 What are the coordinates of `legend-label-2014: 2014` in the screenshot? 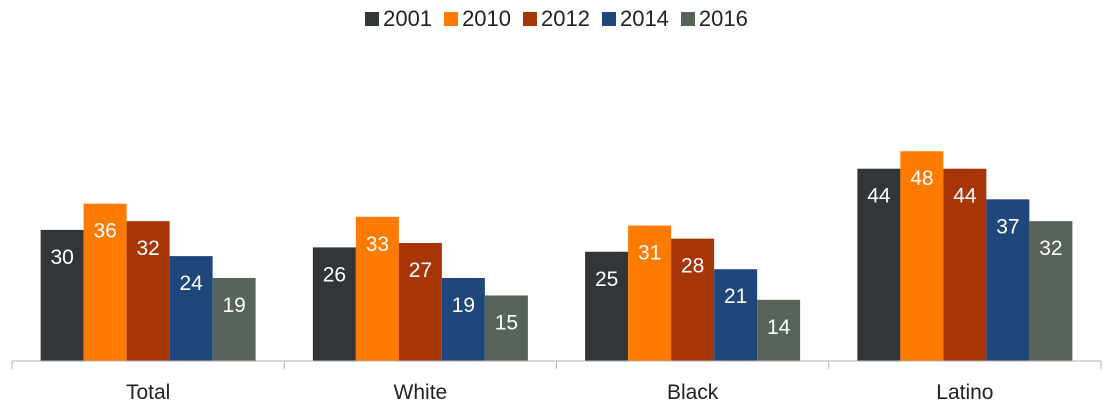 It's located at (644, 18).